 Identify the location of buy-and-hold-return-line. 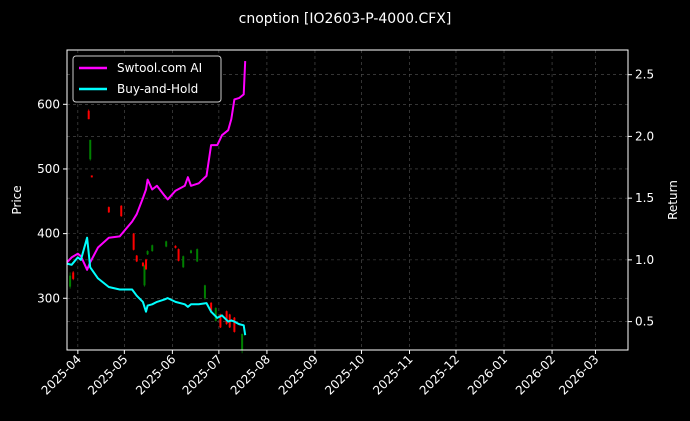
(156, 286).